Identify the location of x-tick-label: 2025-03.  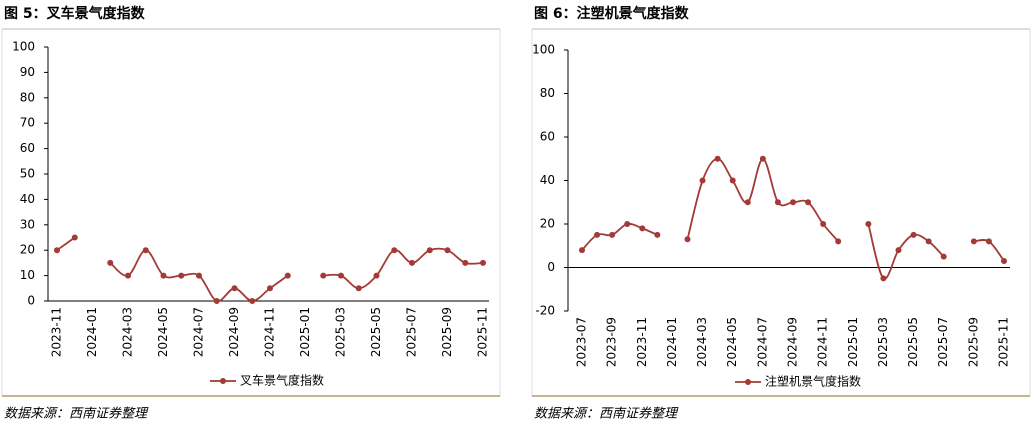
(883, 342).